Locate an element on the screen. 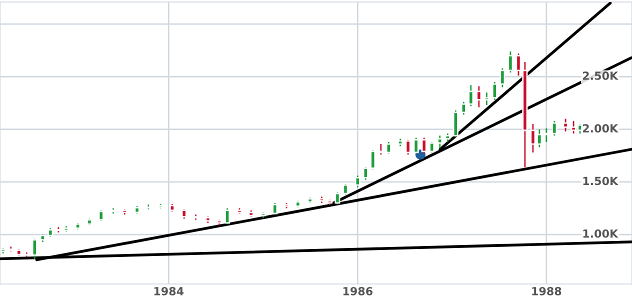 Image resolution: width=632 pixels, height=304 pixels. y-tick-label: 1.00K is located at coordinates (600, 233).